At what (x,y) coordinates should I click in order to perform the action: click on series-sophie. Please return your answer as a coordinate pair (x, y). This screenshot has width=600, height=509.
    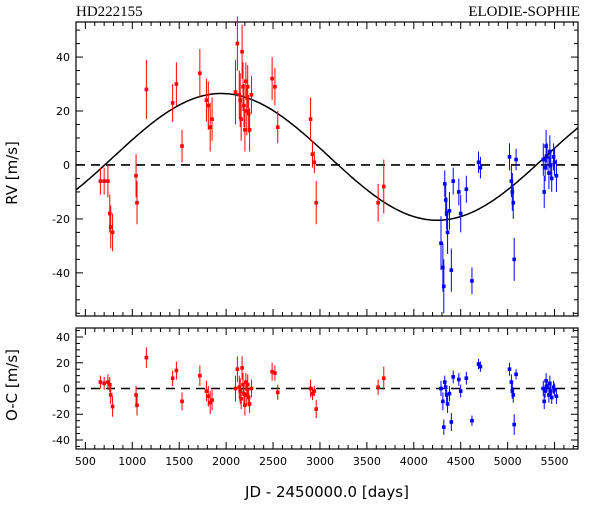
    Looking at the image, I should click on (499, 396).